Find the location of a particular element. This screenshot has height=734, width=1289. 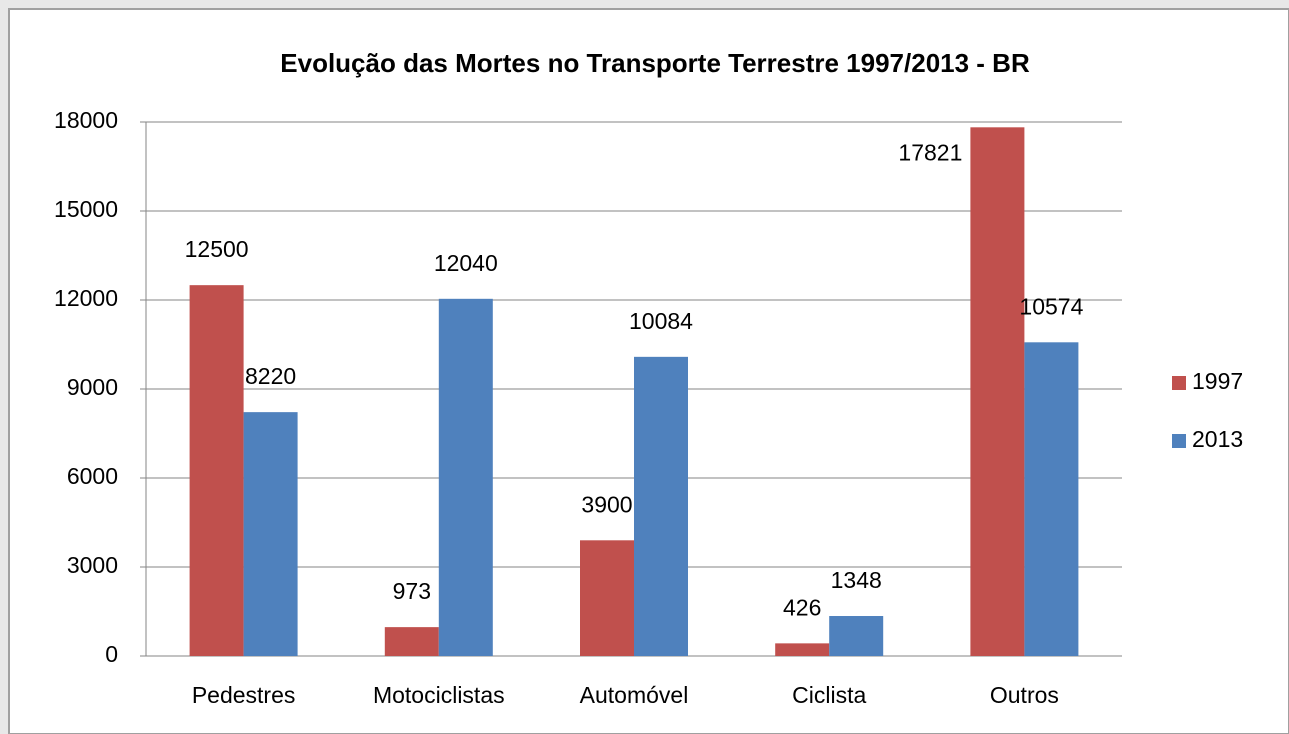

x-tick-label: Ciclista is located at coordinates (829, 695).